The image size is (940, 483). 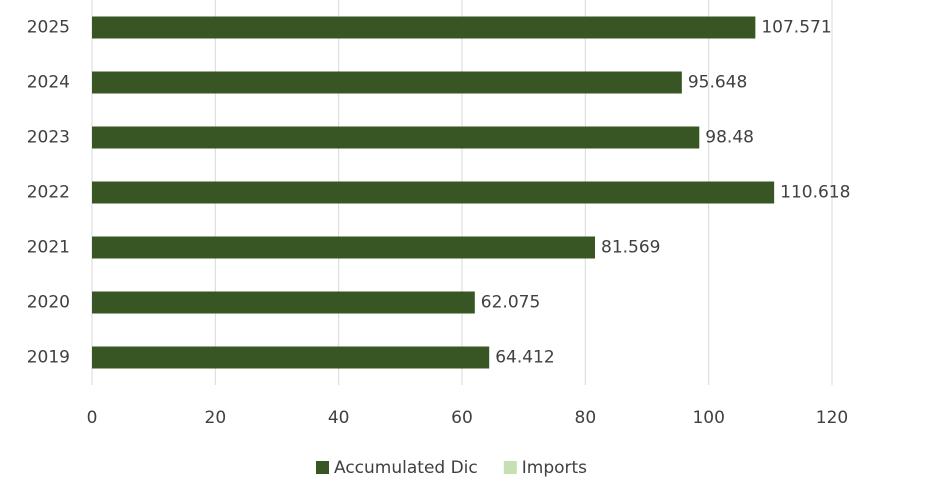 I want to click on y-tick-label: 2021, so click(x=48, y=248).